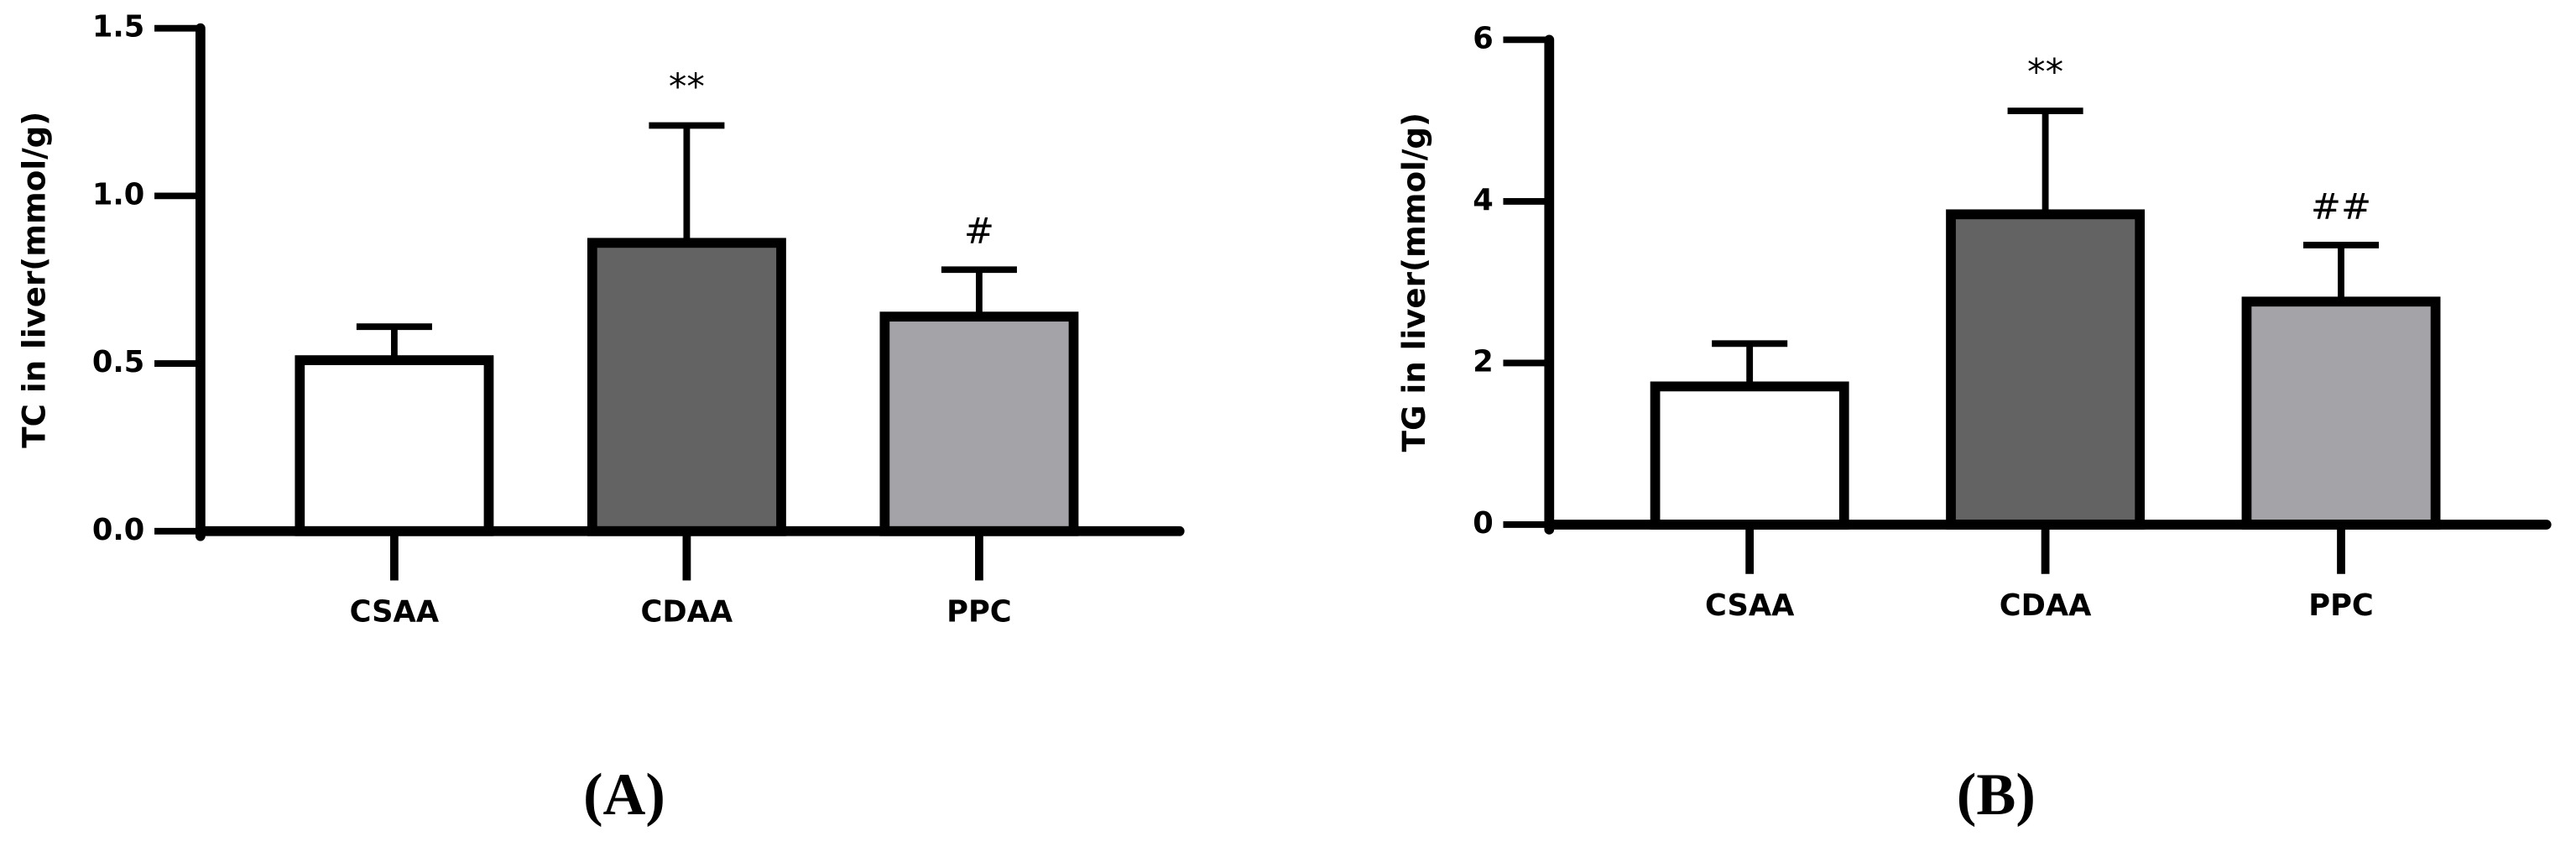  What do you see at coordinates (2341, 206) in the screenshot?
I see `significance-label: ##` at bounding box center [2341, 206].